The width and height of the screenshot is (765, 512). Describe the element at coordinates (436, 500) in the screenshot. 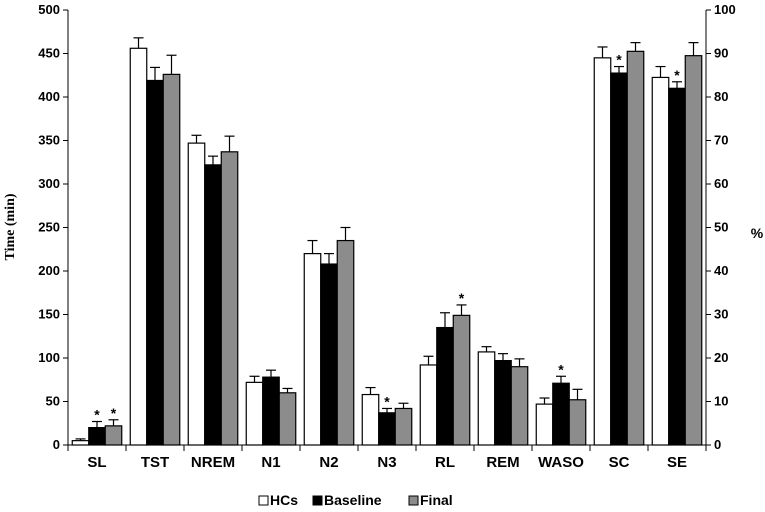

I see `legend-label-final: Final` at that location.